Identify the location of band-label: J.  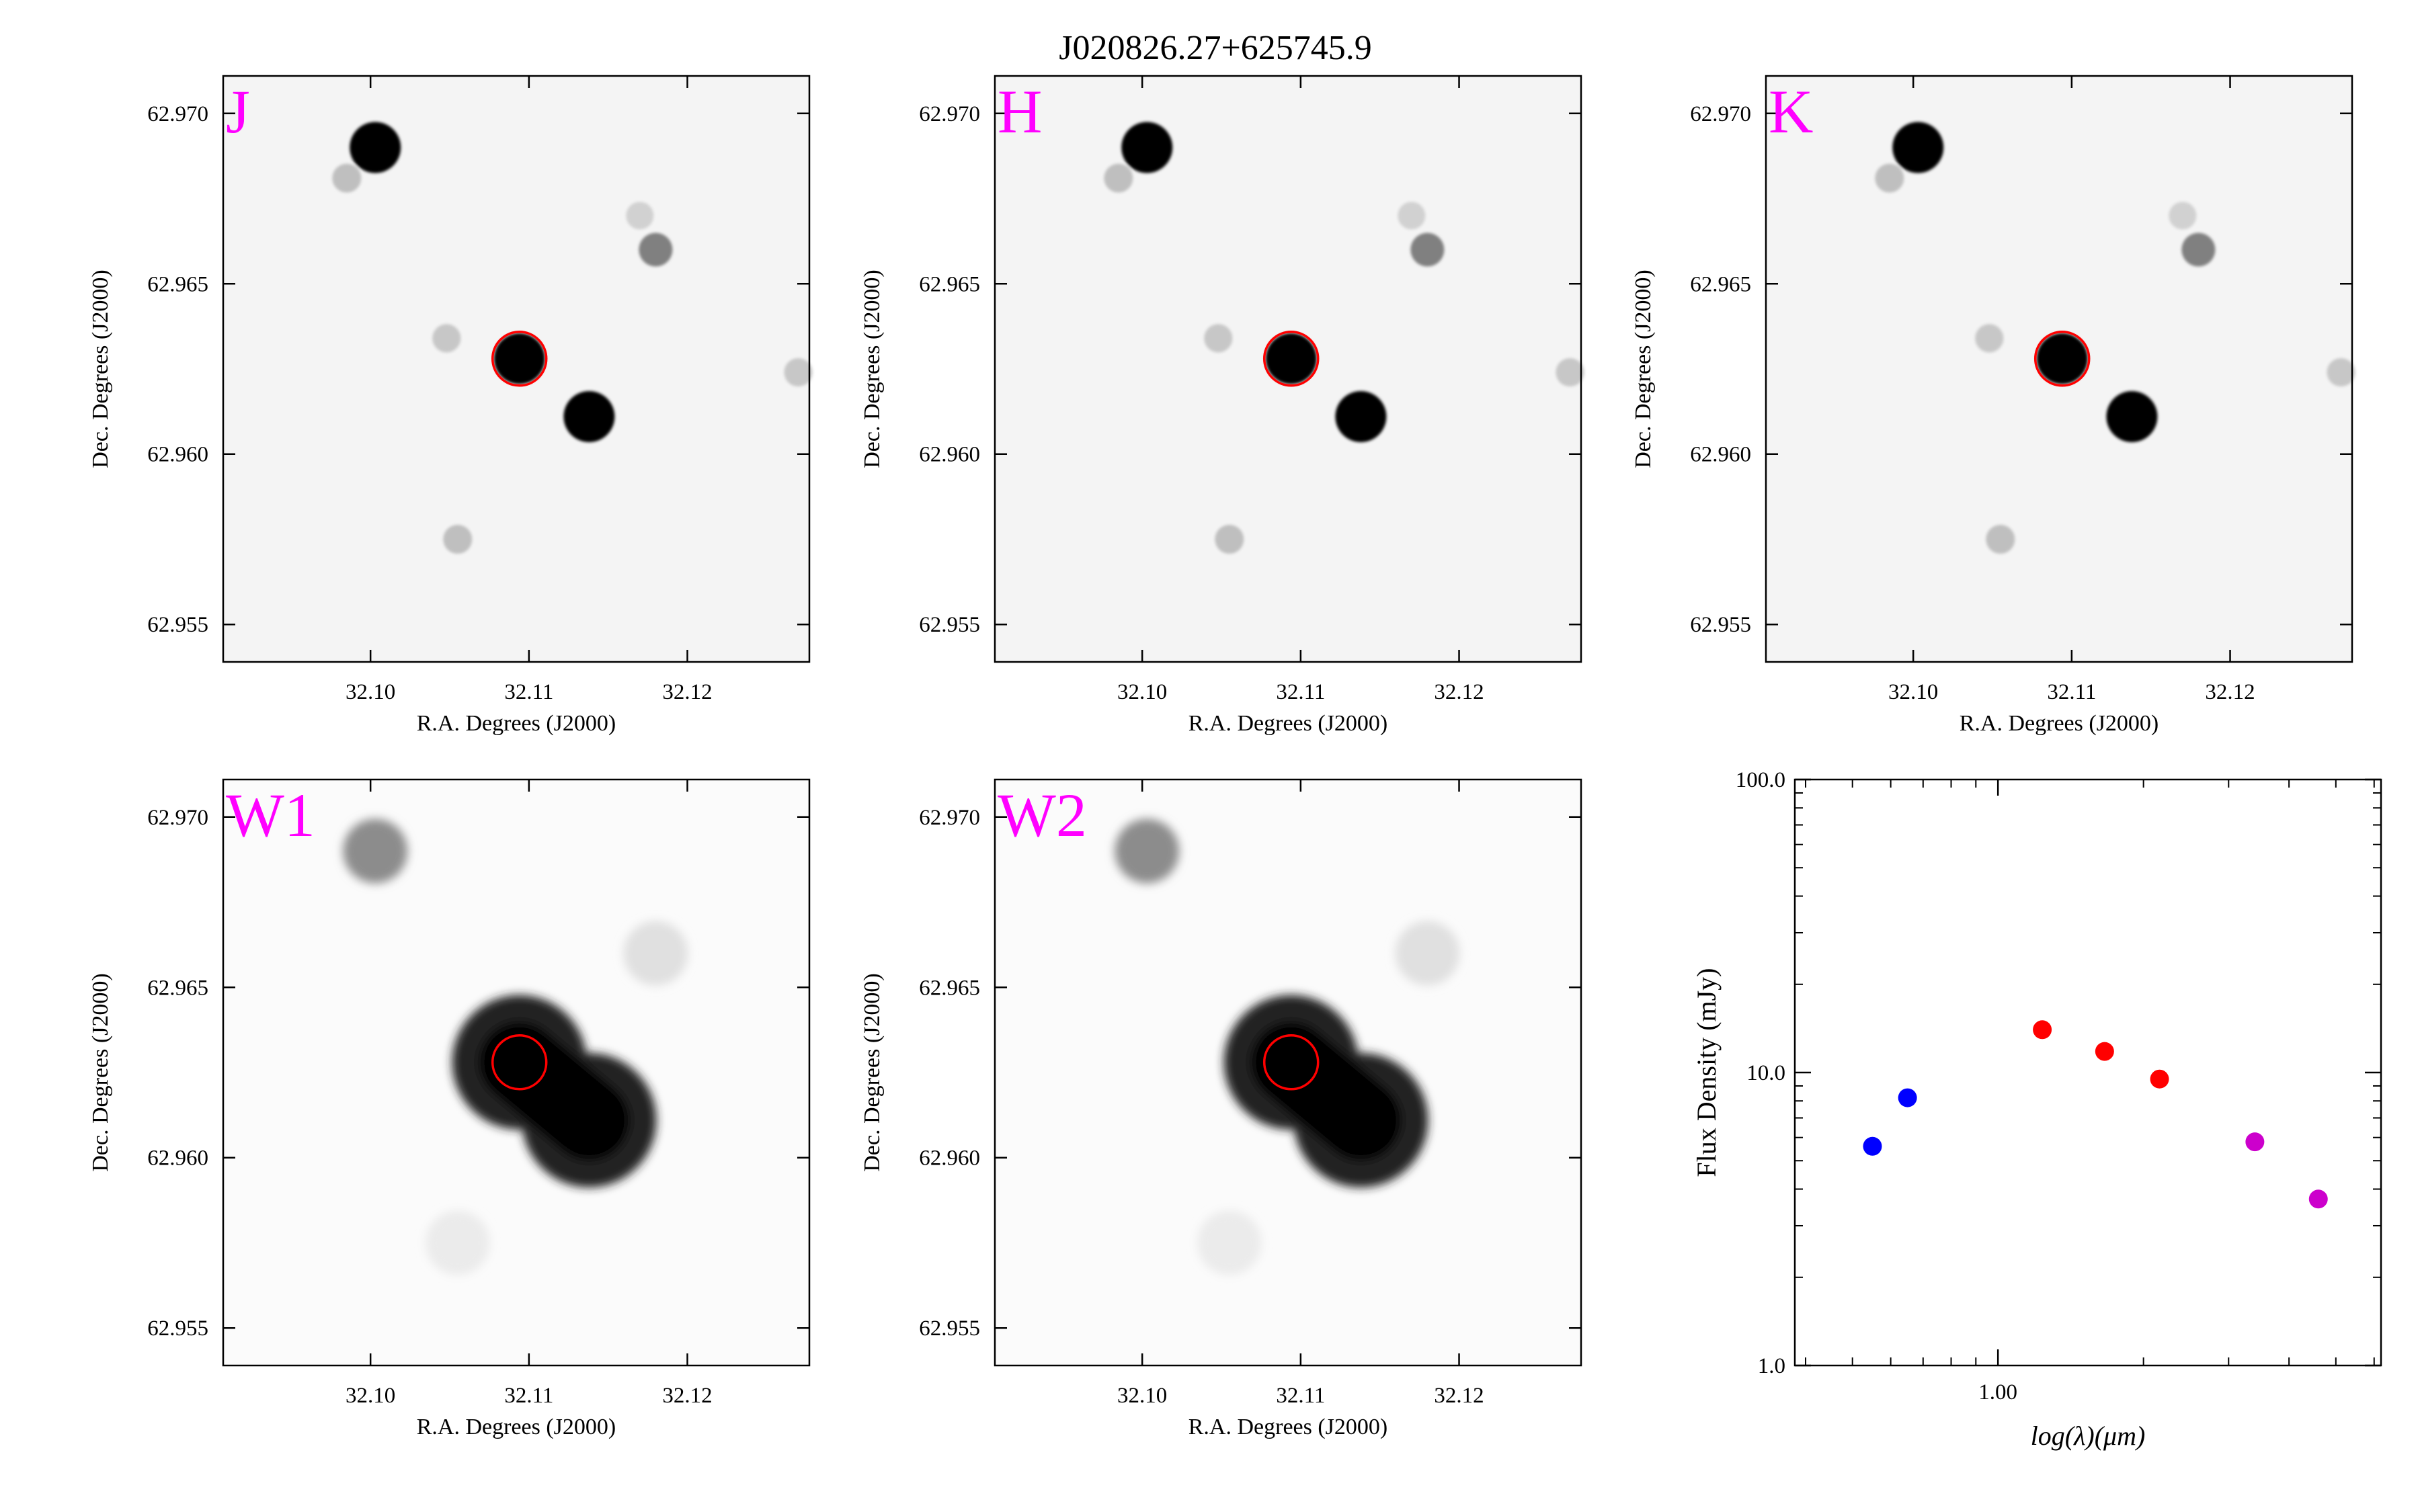
(238, 112).